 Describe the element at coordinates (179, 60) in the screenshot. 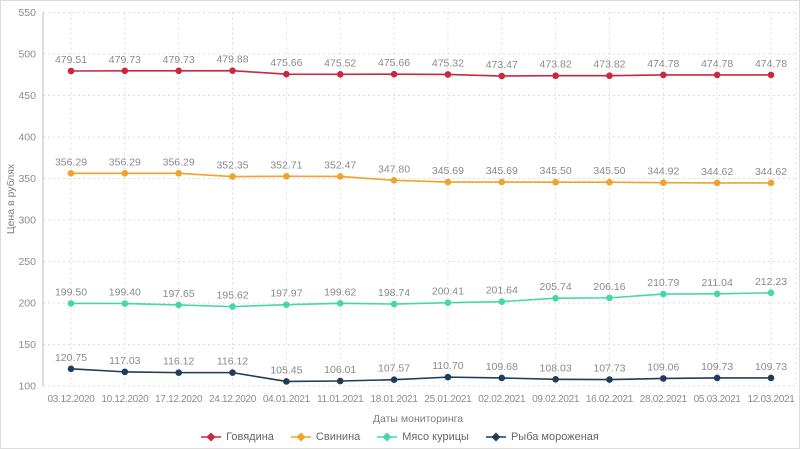

I see `value-label-beef: 479.73` at that location.